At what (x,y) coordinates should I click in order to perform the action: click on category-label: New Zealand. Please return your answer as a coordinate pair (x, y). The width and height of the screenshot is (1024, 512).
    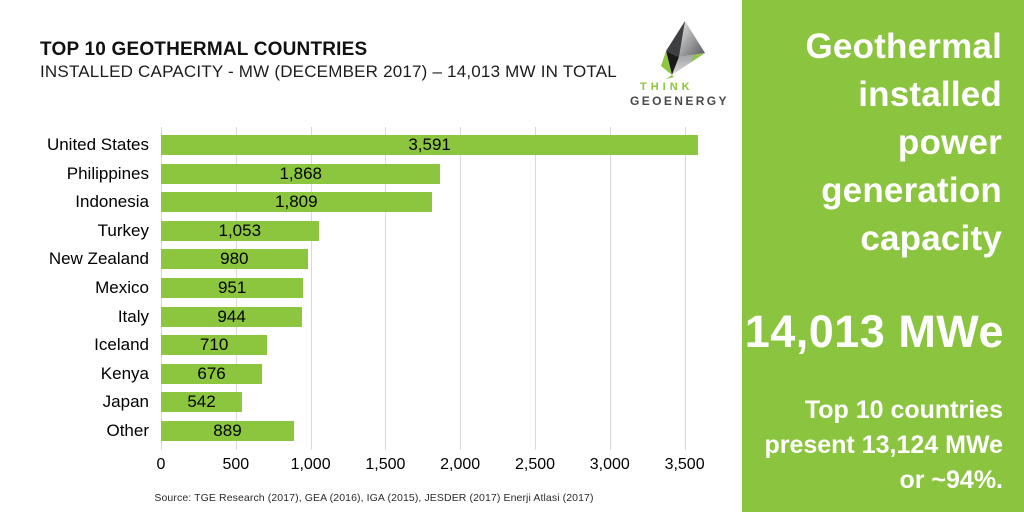
    Looking at the image, I should click on (98, 259).